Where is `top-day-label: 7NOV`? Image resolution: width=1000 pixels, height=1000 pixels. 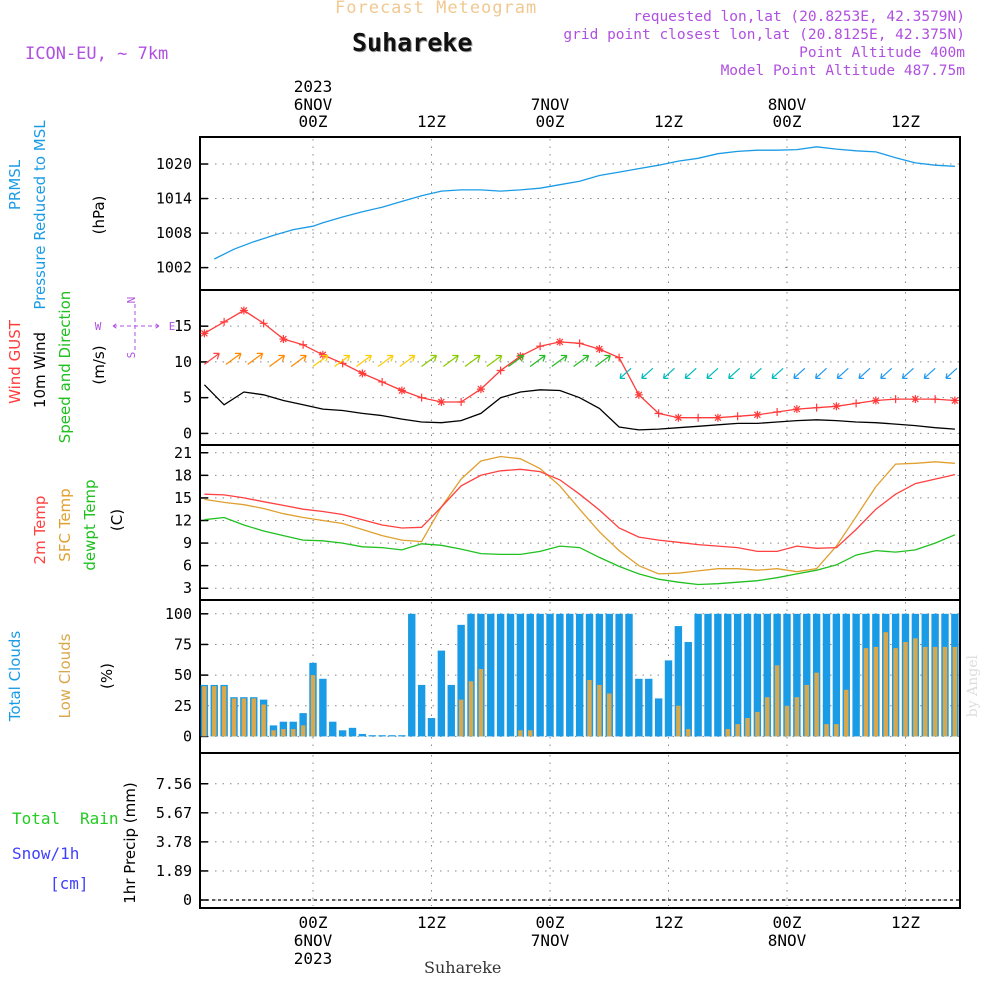 top-day-label: 7NOV is located at coordinates (550, 104).